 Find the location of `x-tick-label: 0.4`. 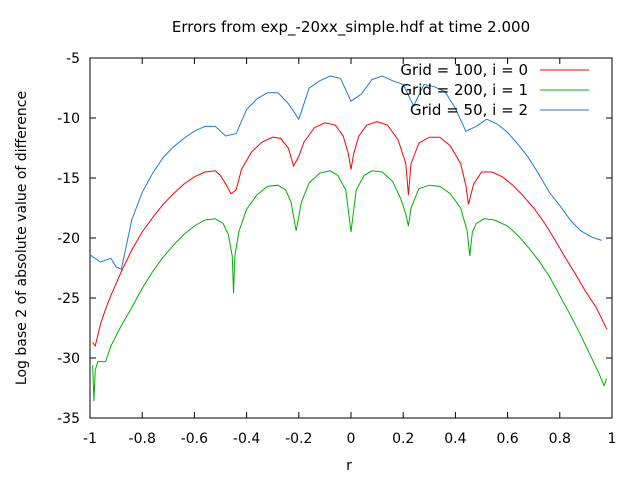

x-tick-label: 0.4 is located at coordinates (455, 439).